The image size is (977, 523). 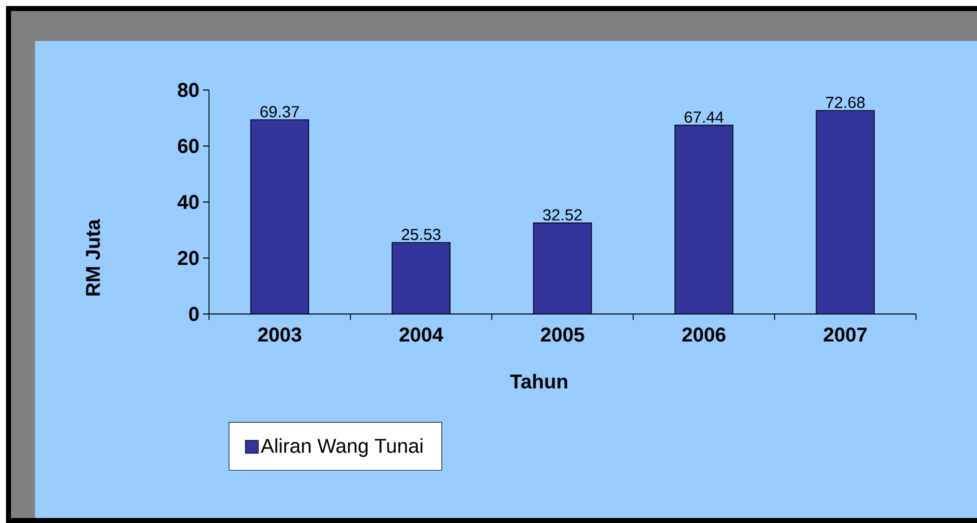 I want to click on data-label: 72.68, so click(x=845, y=102).